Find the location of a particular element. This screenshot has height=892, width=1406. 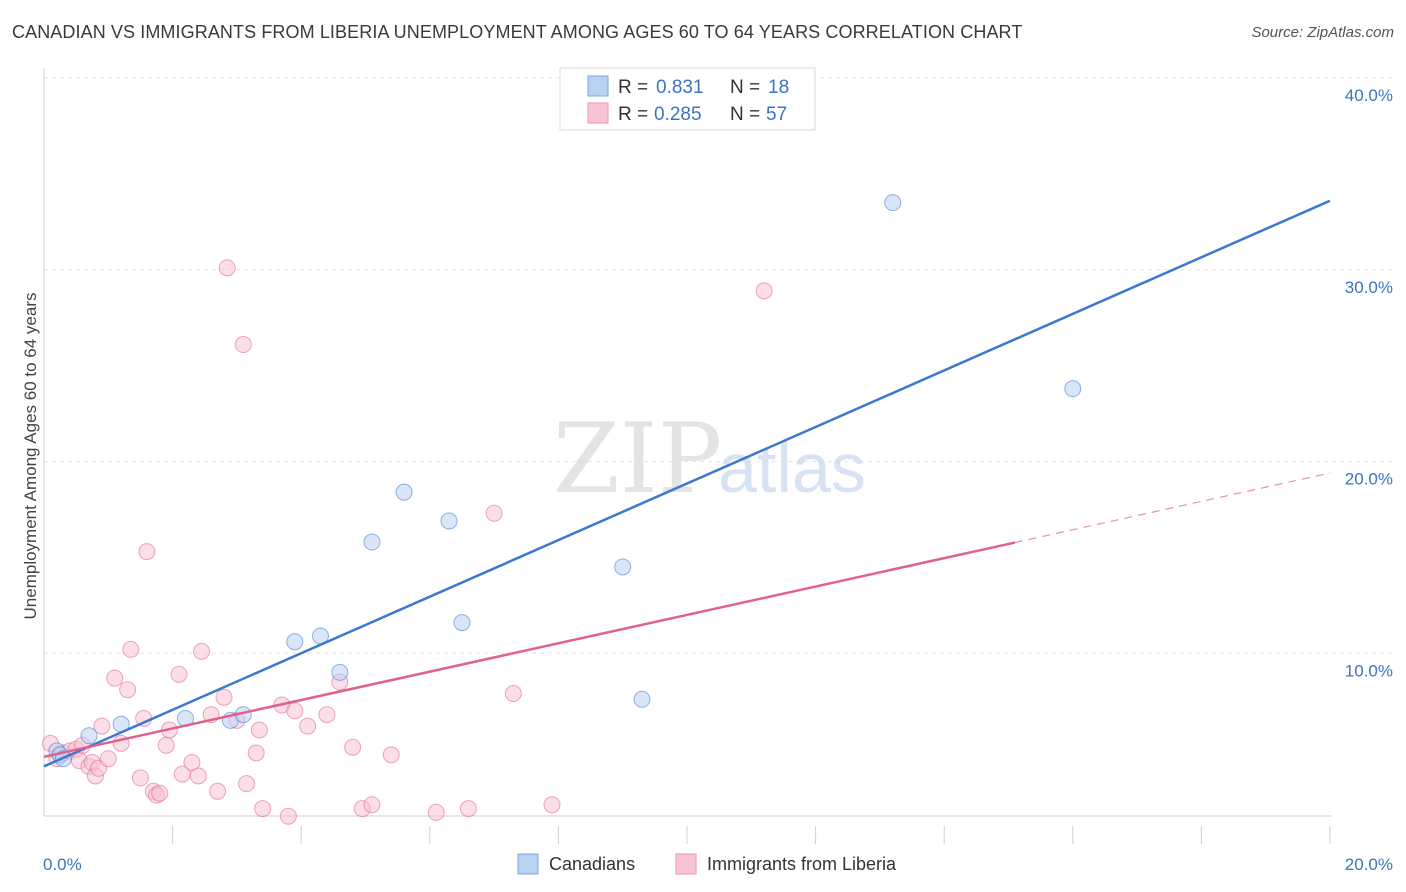

legend-r-label-canadians: R = is located at coordinates (633, 87).